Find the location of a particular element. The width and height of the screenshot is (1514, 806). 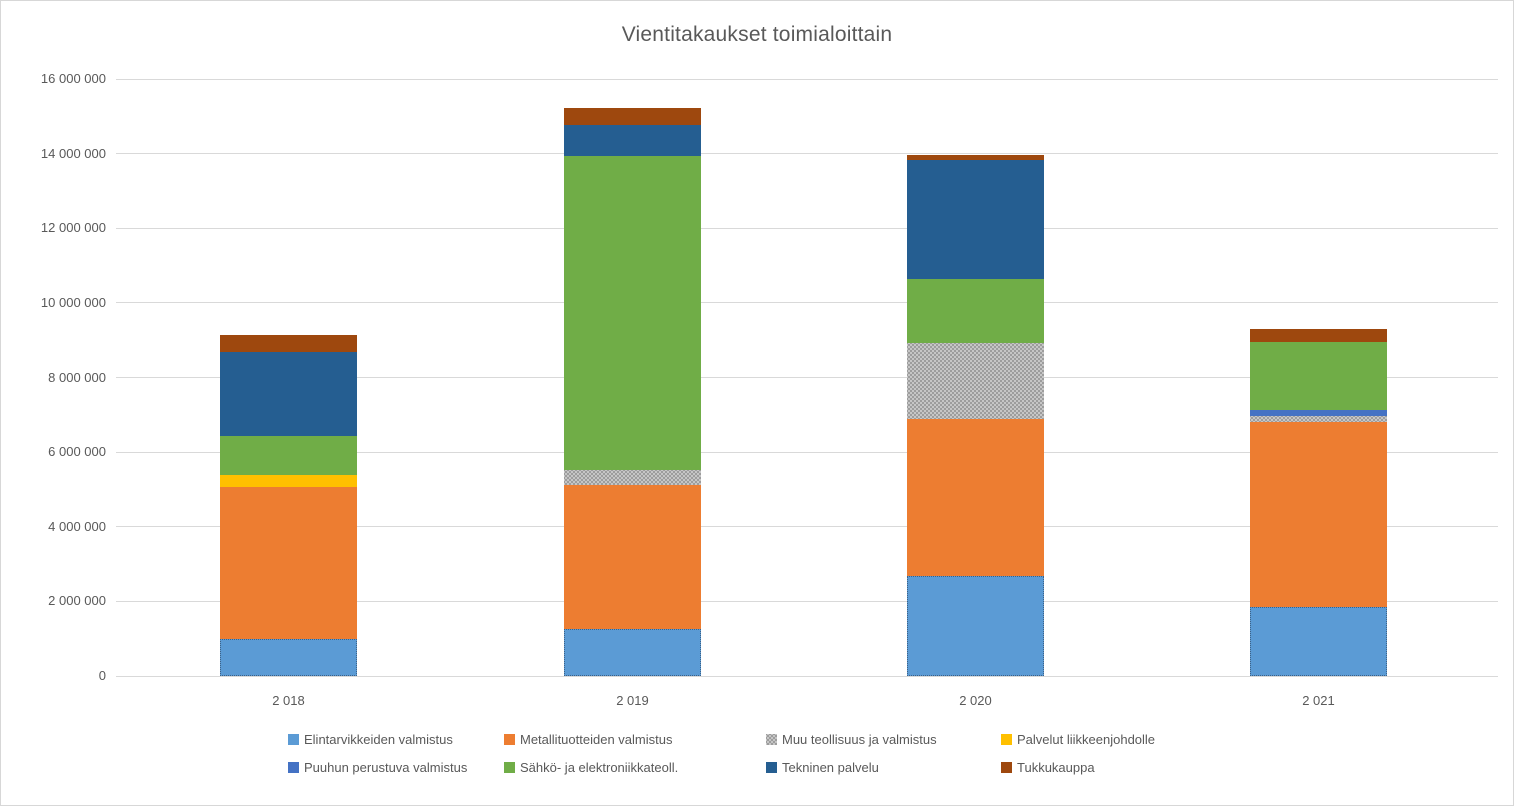

legend-item-6: Sähkö- ja elektroniikkateoll. is located at coordinates (635, 767).